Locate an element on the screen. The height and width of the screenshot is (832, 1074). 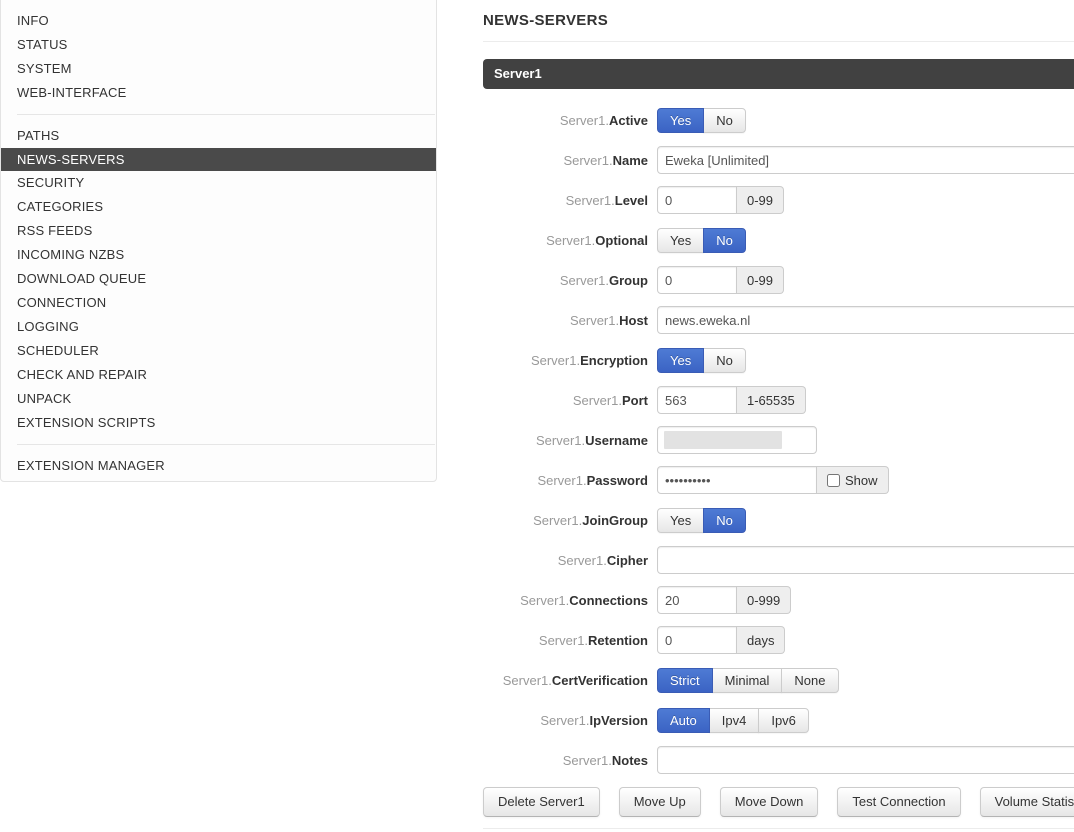
certverification-toggle-group: Strict Minimal None is located at coordinates (748, 680).